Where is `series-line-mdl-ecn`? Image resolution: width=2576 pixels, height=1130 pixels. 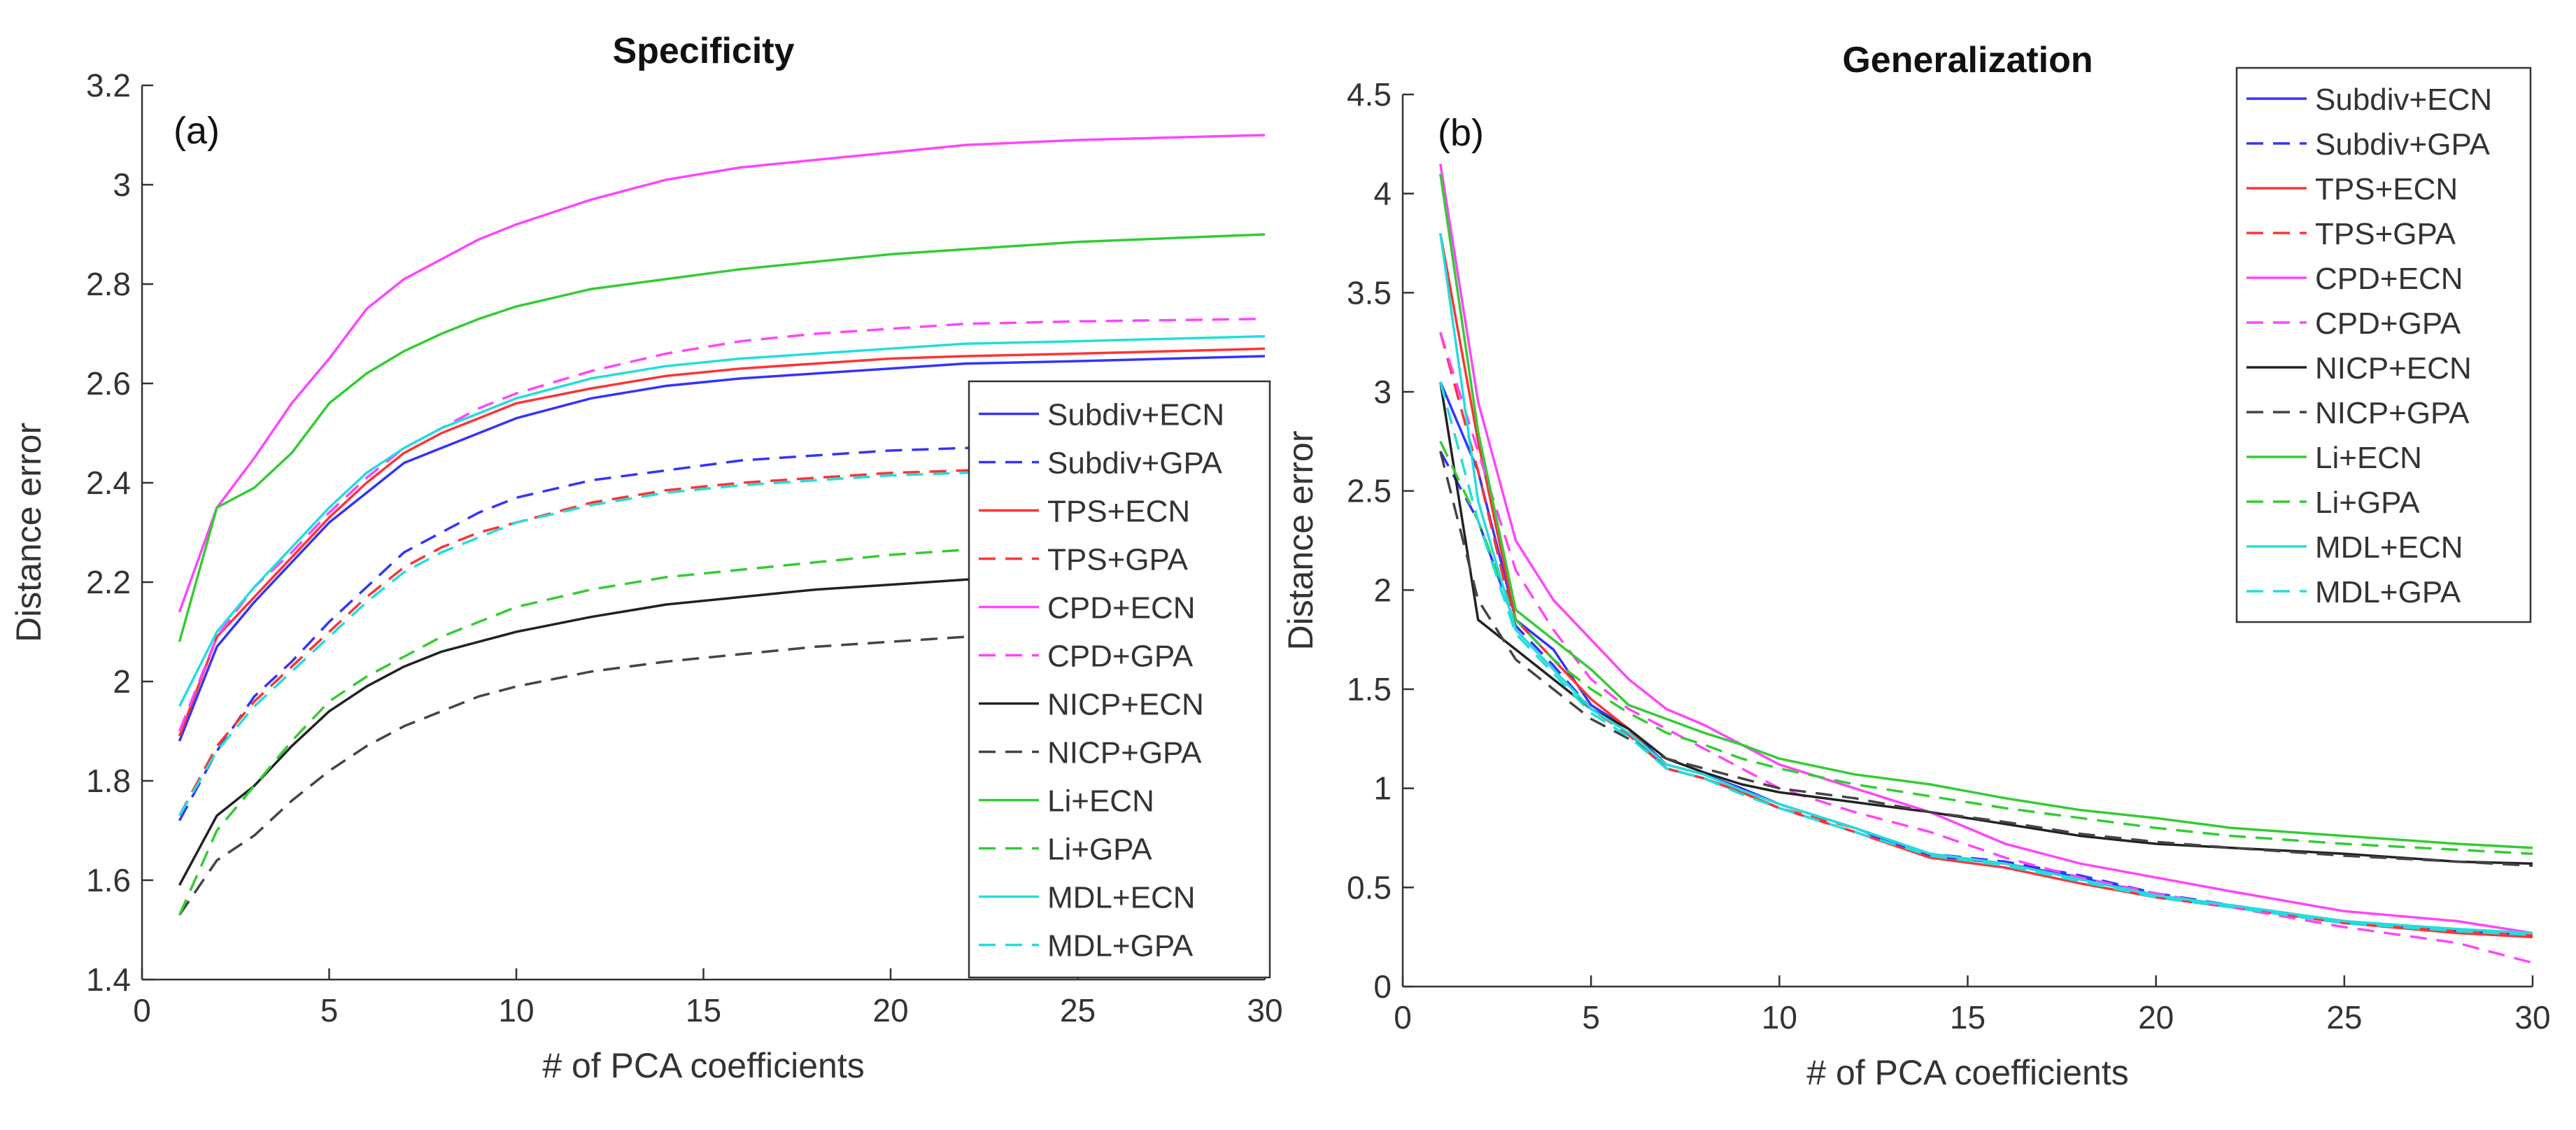 series-line-mdl-ecn is located at coordinates (722, 520).